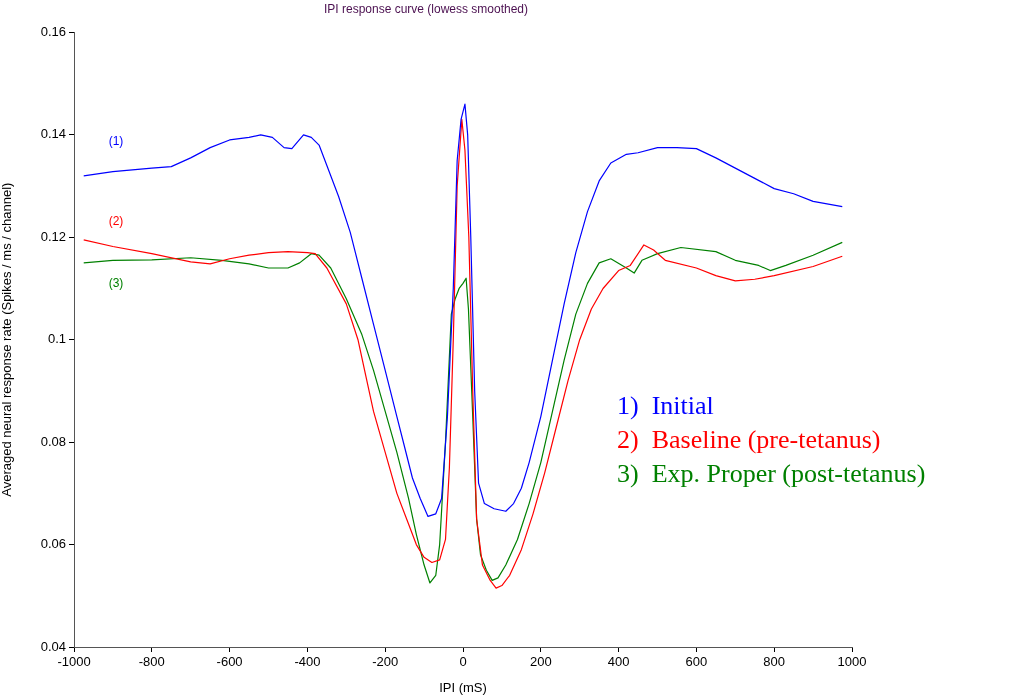  What do you see at coordinates (696, 662) in the screenshot?
I see `x-tick-label: 600` at bounding box center [696, 662].